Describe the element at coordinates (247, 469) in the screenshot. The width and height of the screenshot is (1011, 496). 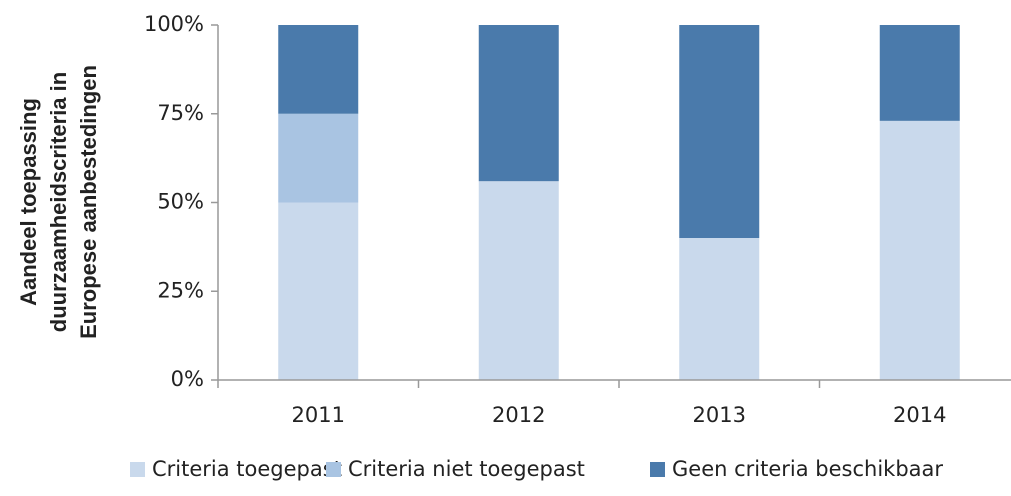
I see `legend-label: Criteria toegepast` at that location.